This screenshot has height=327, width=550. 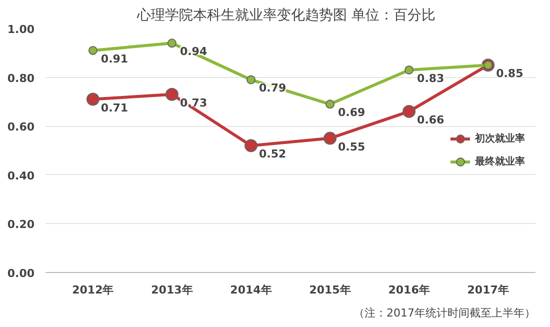 What do you see at coordinates (409, 290) in the screenshot?
I see `x-tick-label: 2016年` at bounding box center [409, 290].